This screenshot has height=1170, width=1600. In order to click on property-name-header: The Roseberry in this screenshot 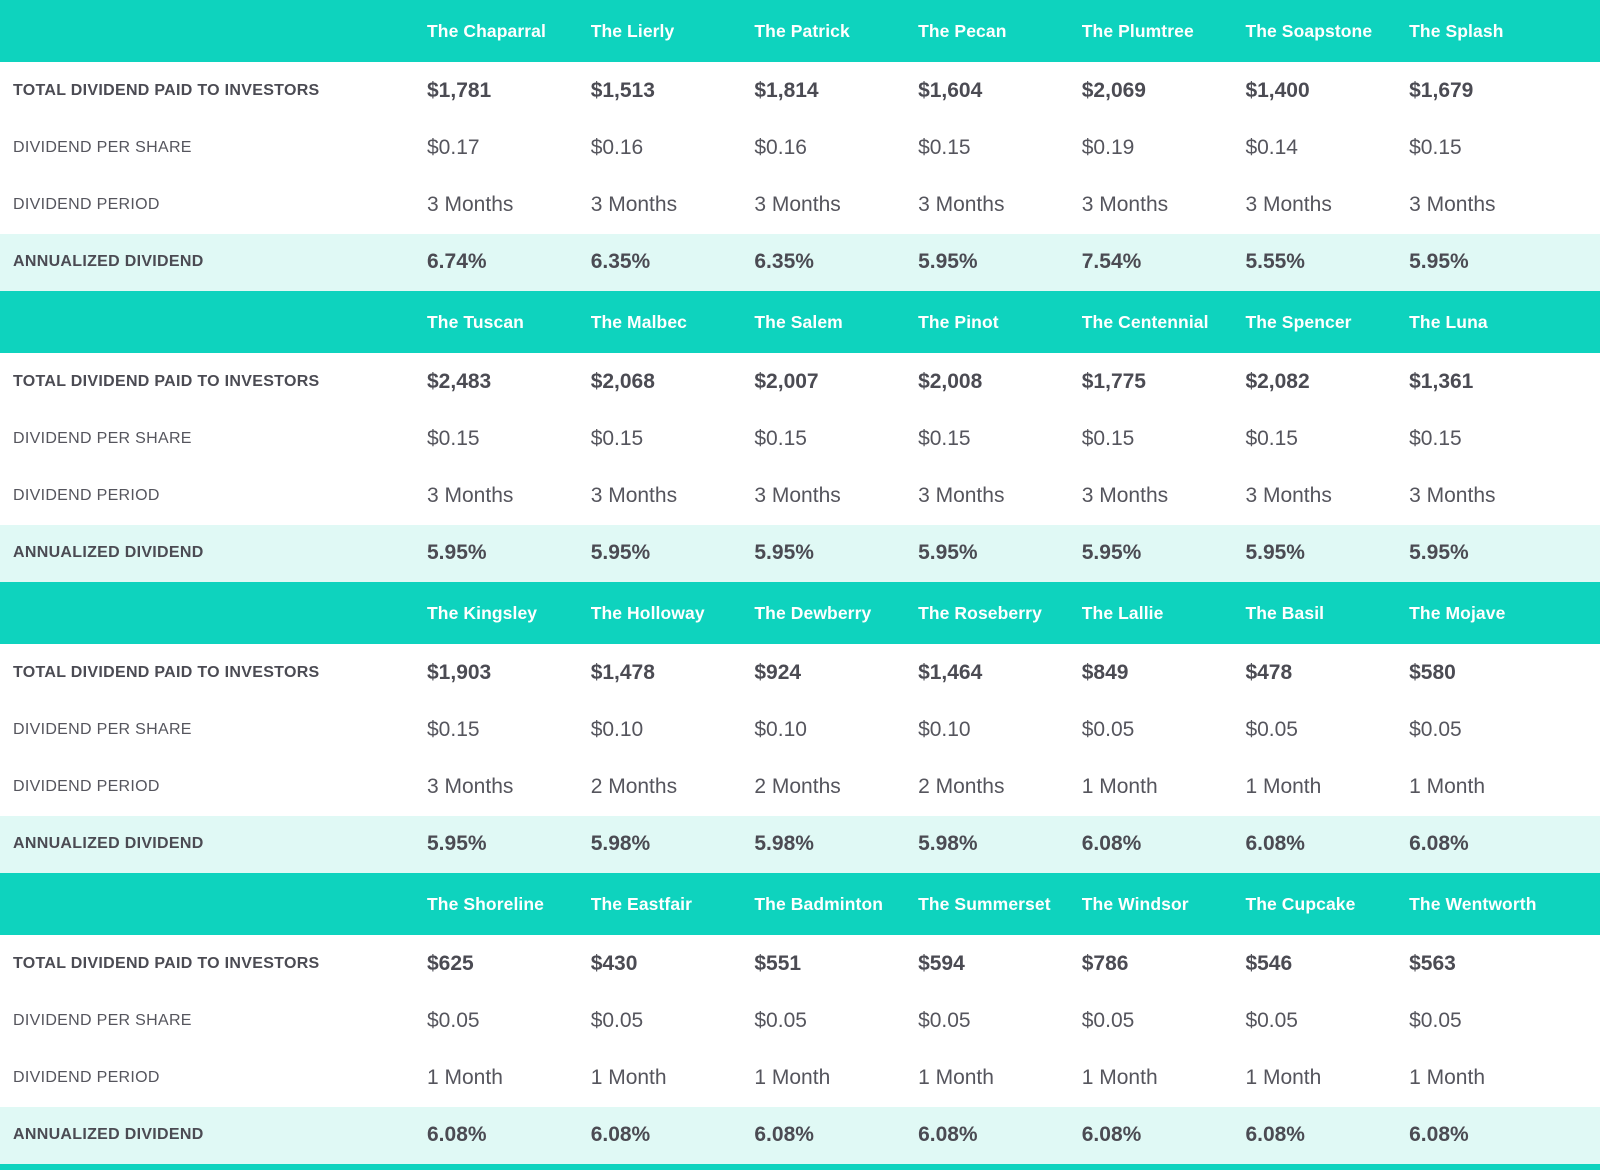, I will do `click(980, 612)`.